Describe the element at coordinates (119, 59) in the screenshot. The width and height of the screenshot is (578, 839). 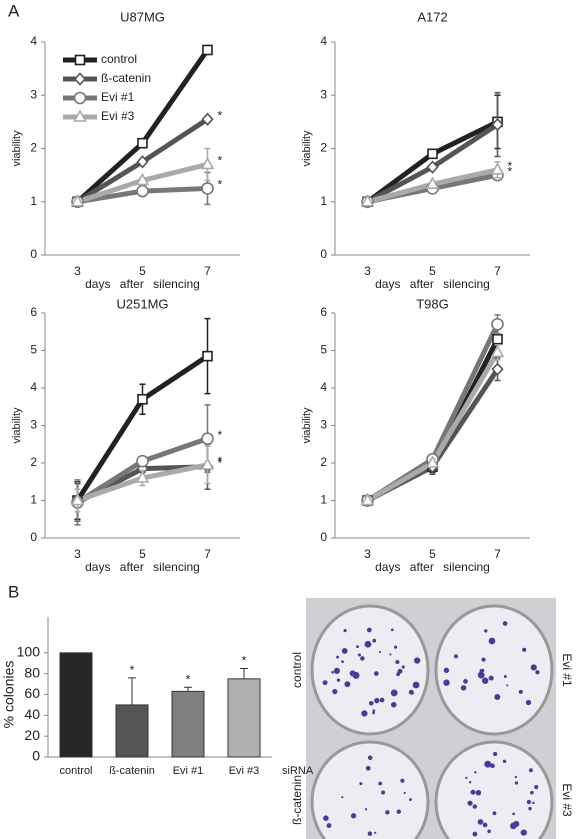
I see `legend-label: control` at that location.